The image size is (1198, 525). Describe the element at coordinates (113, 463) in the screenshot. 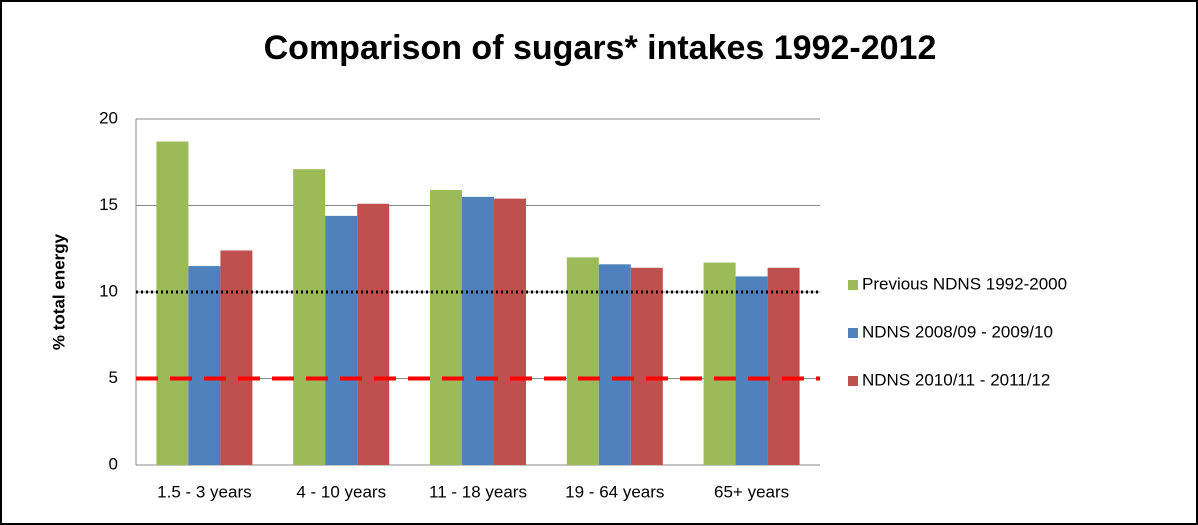

I see `y-tick-label: 0` at that location.